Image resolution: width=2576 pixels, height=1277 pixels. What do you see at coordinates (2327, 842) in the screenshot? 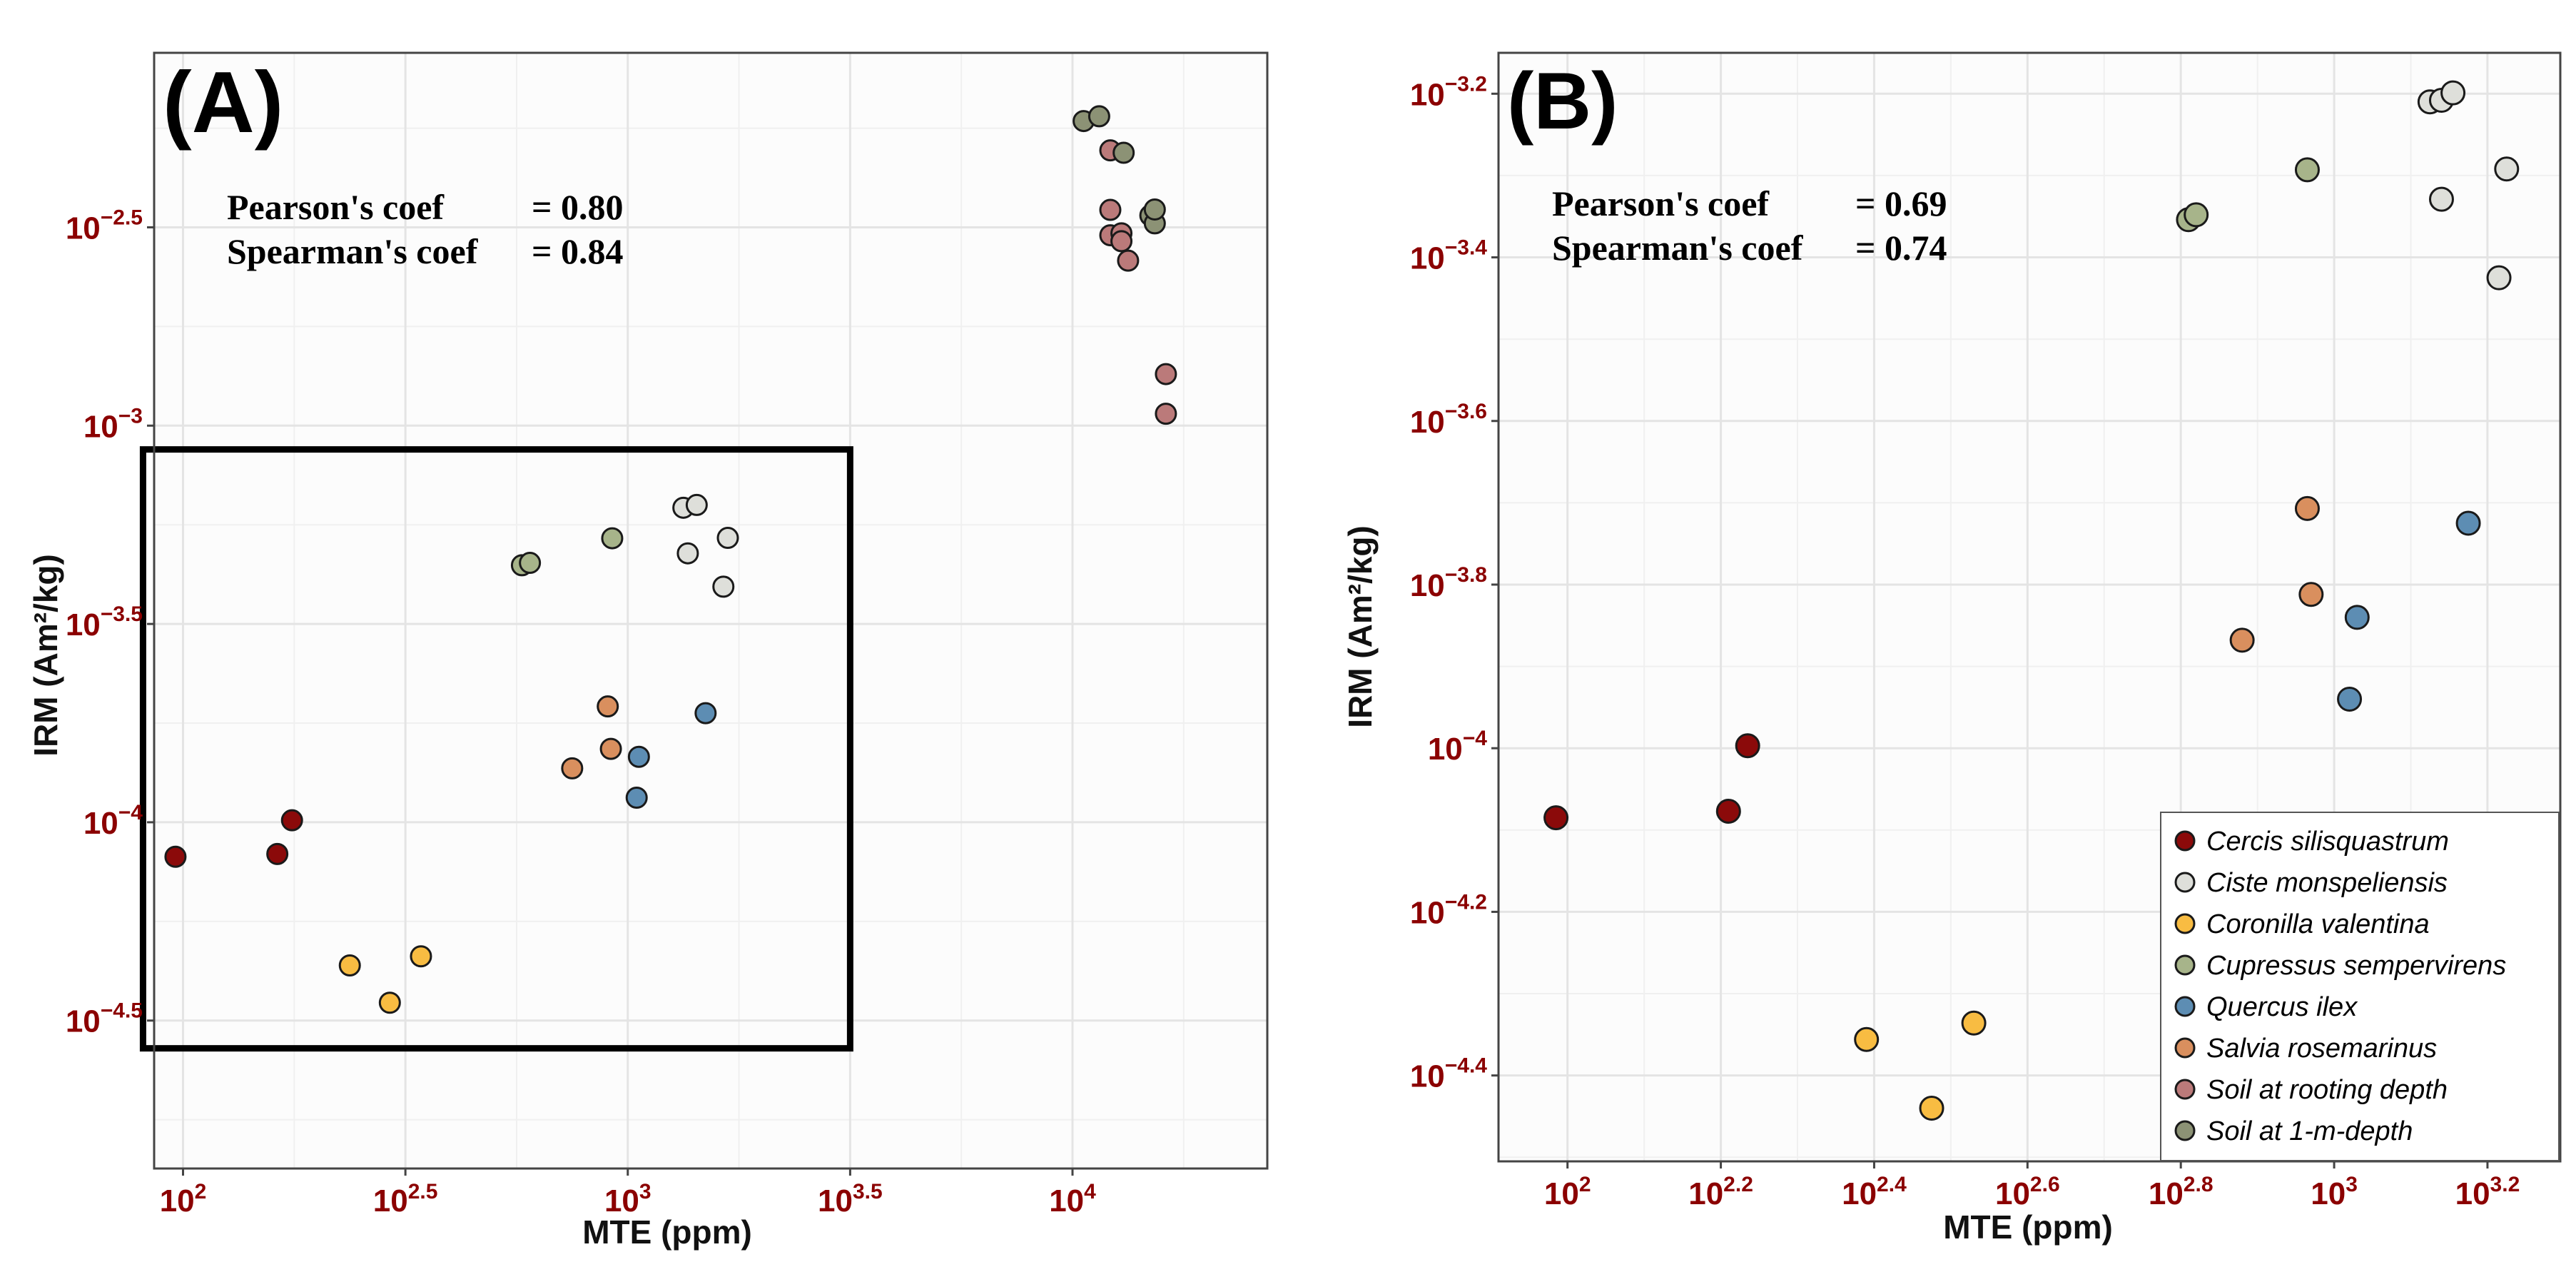
I see `legend-label-cercis-silisquastrum: Cercis silisquastrum` at bounding box center [2327, 842].